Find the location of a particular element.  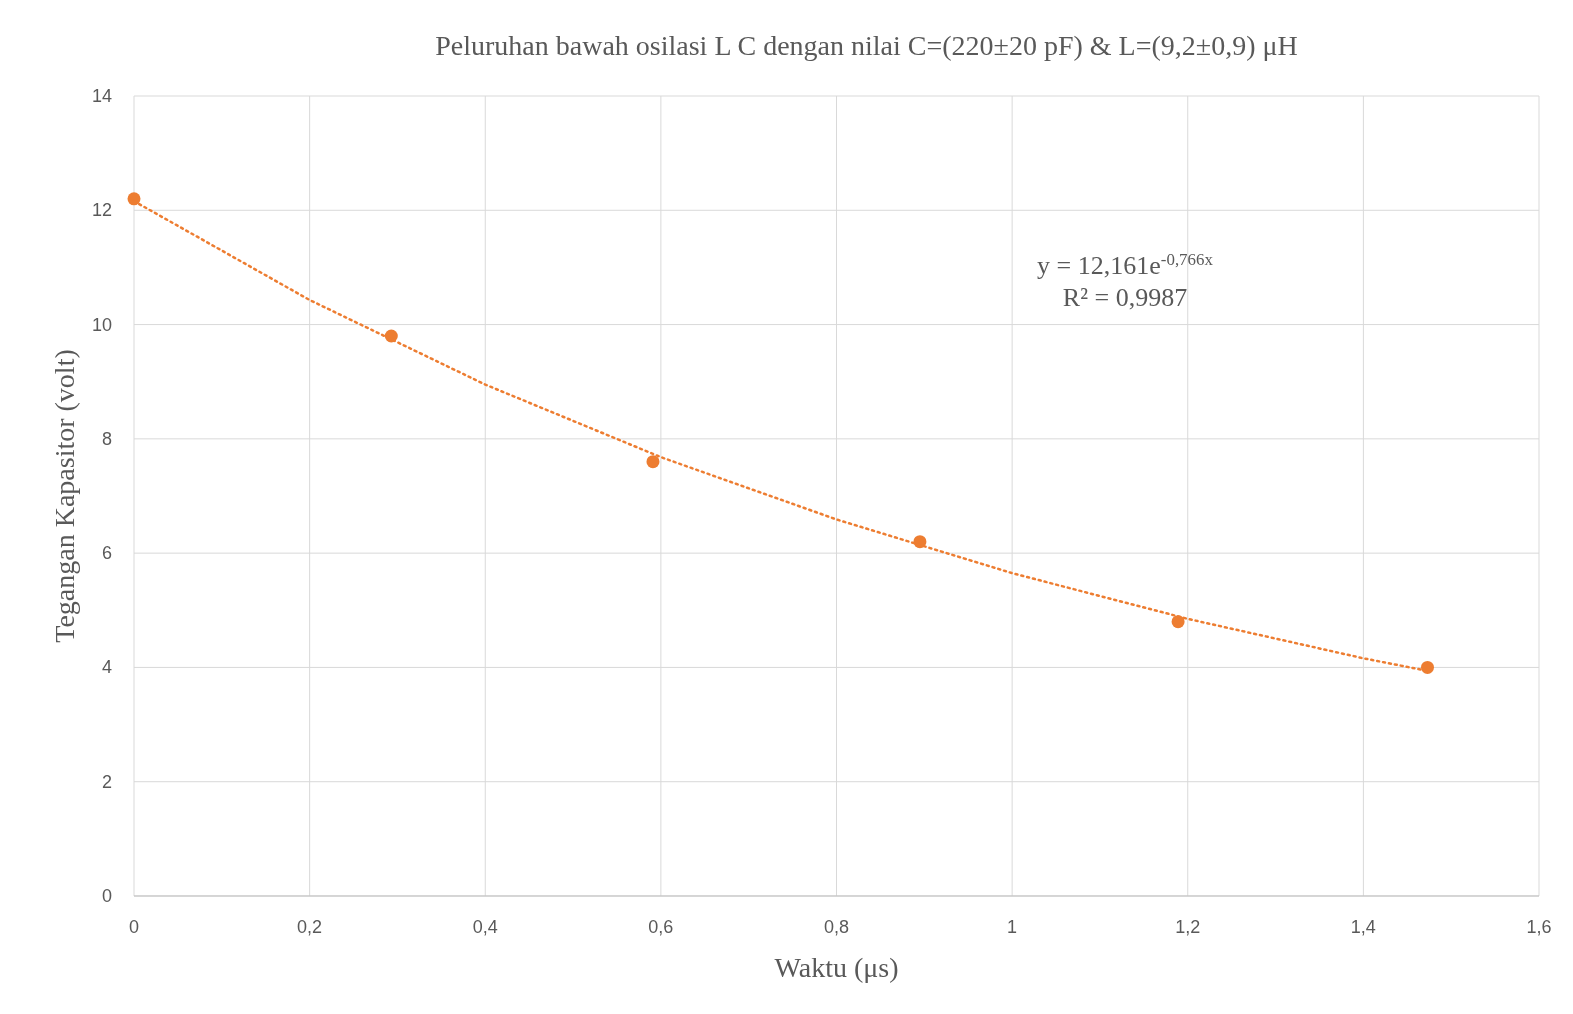

y-tick-label: 4 is located at coordinates (106, 667).